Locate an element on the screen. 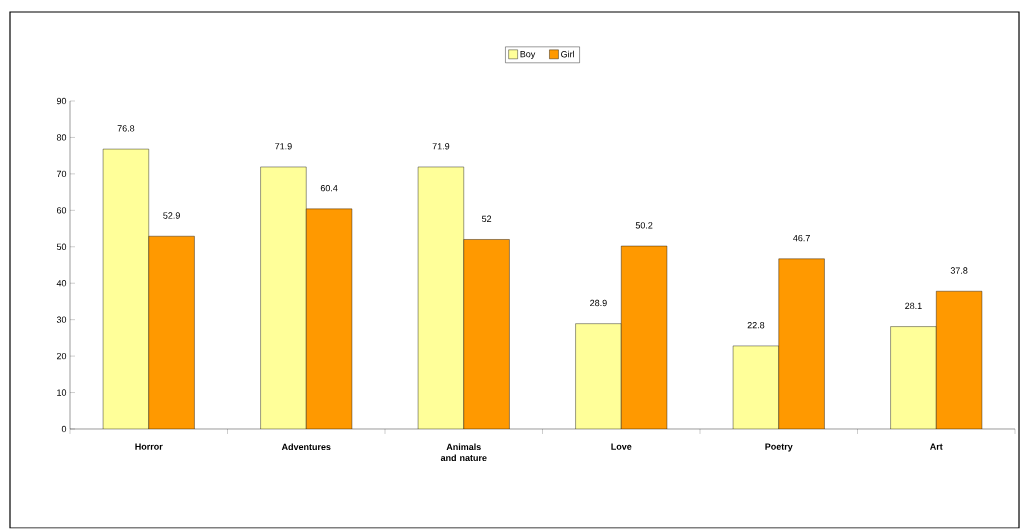 This screenshot has width=1021, height=529. y-tick-label: 30 is located at coordinates (61, 320).